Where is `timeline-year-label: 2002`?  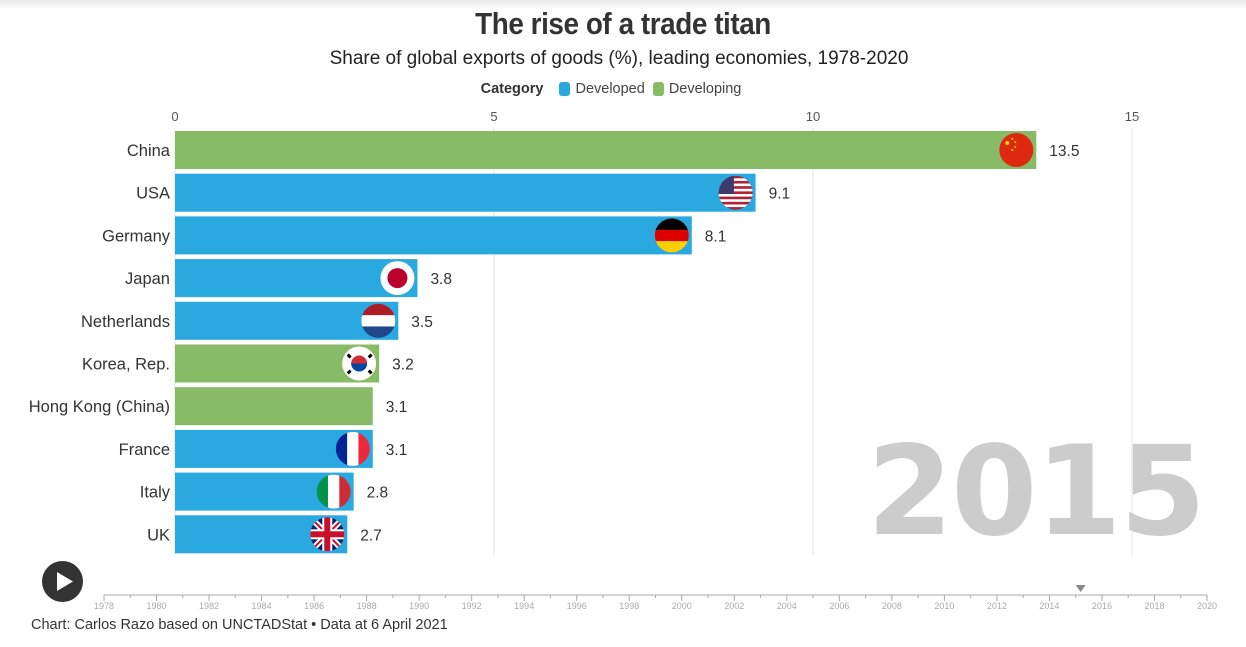
timeline-year-label: 2002 is located at coordinates (734, 606).